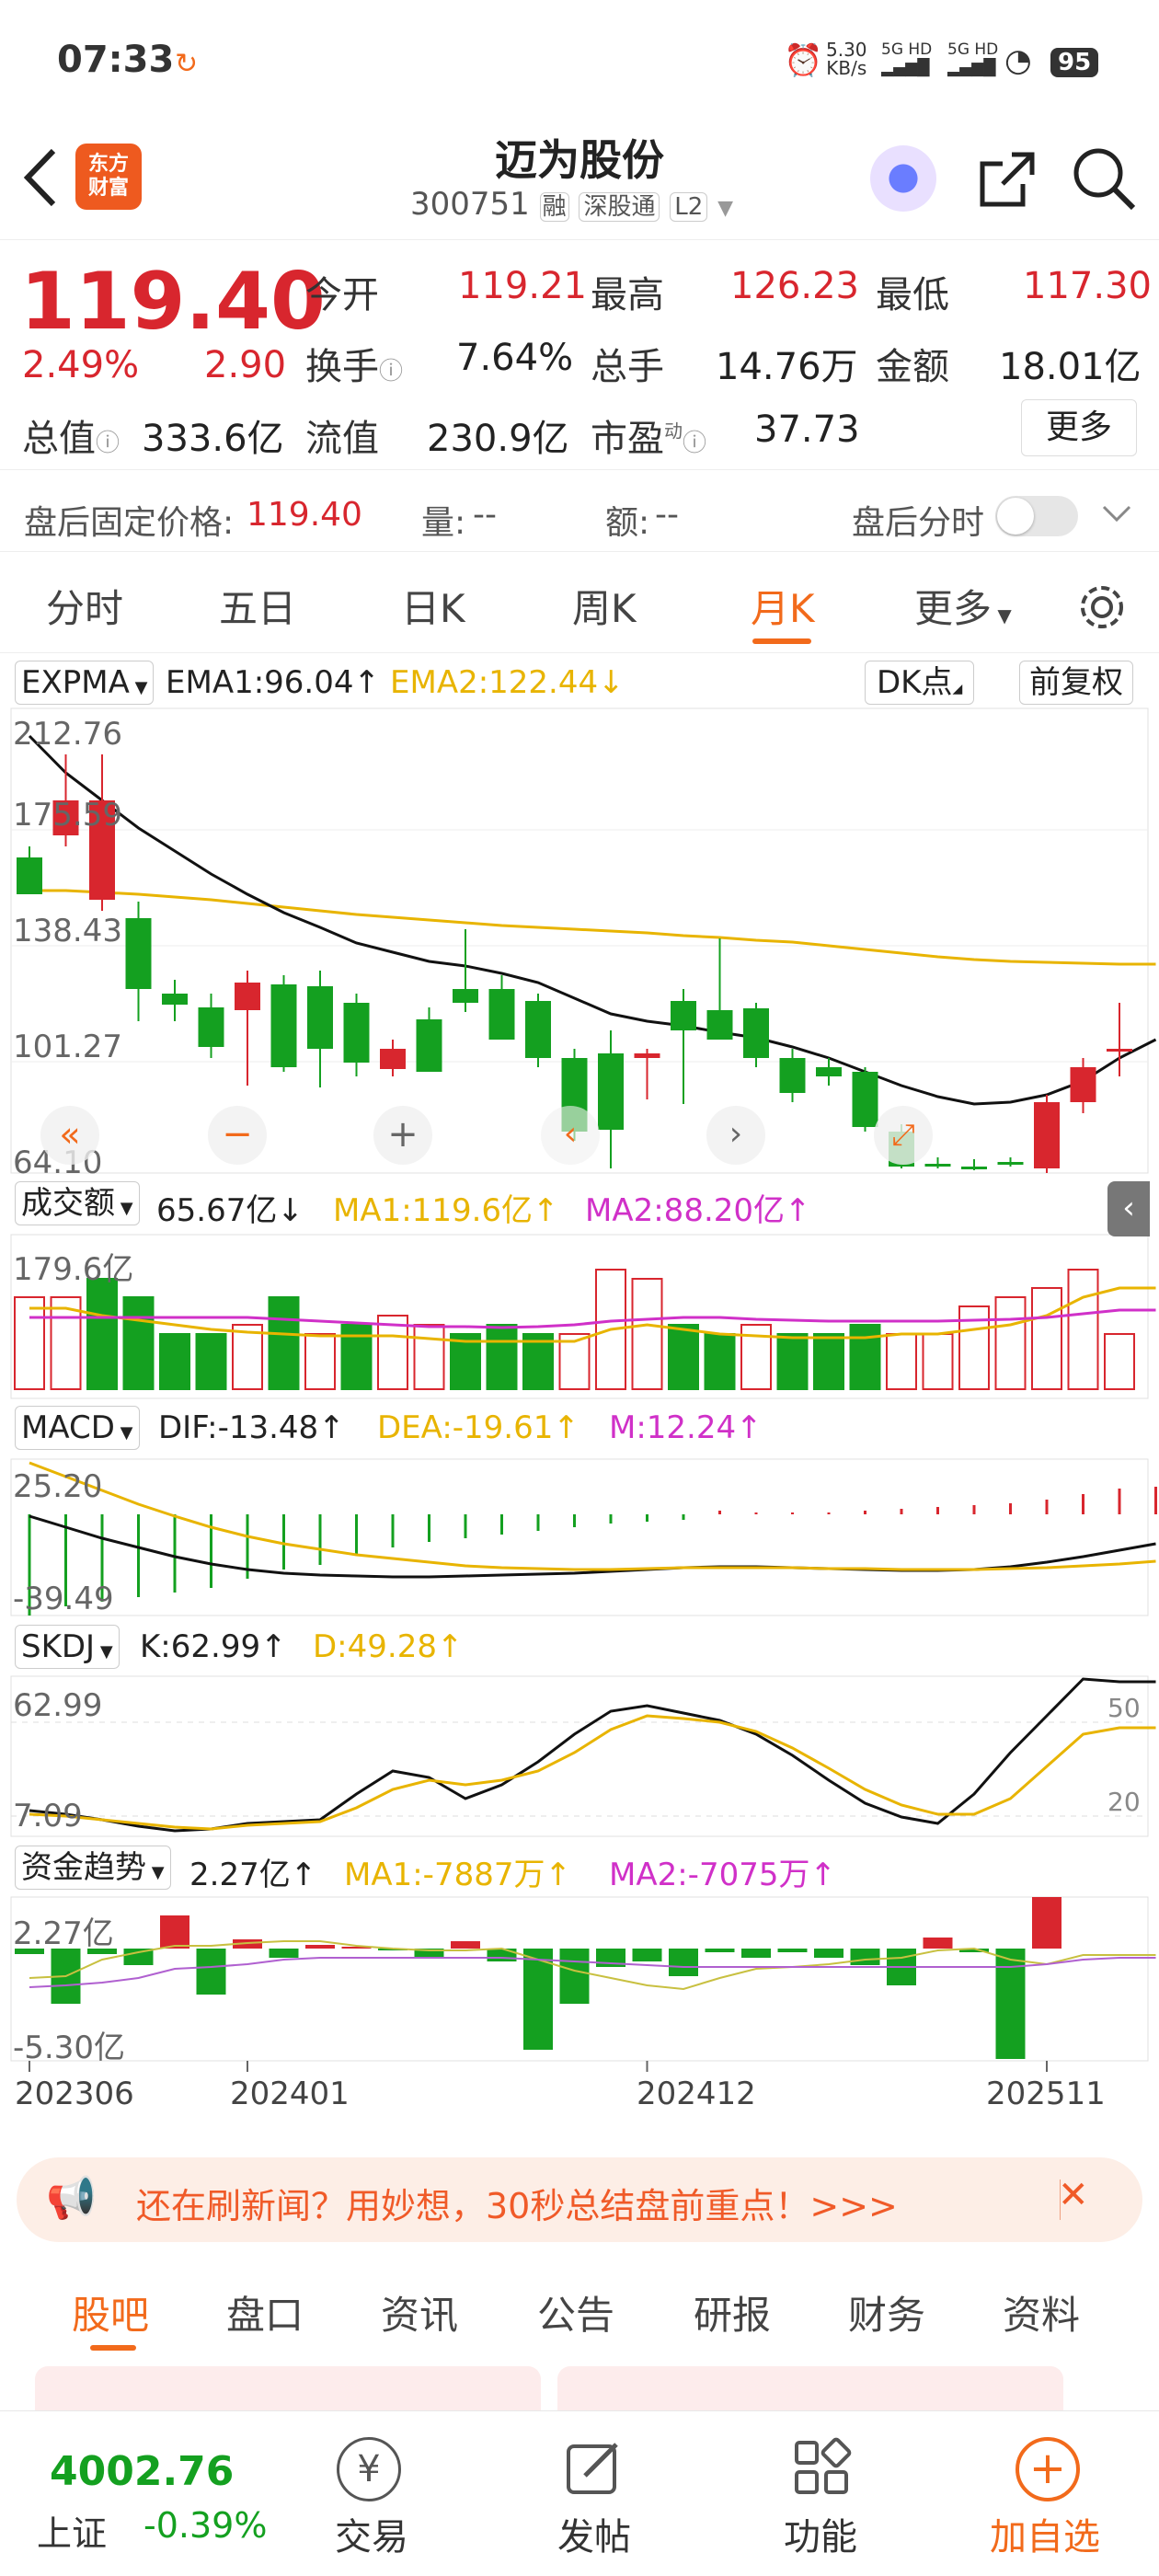 The width and height of the screenshot is (1159, 2576). Describe the element at coordinates (903, 178) in the screenshot. I see `assistant-avatar` at that location.